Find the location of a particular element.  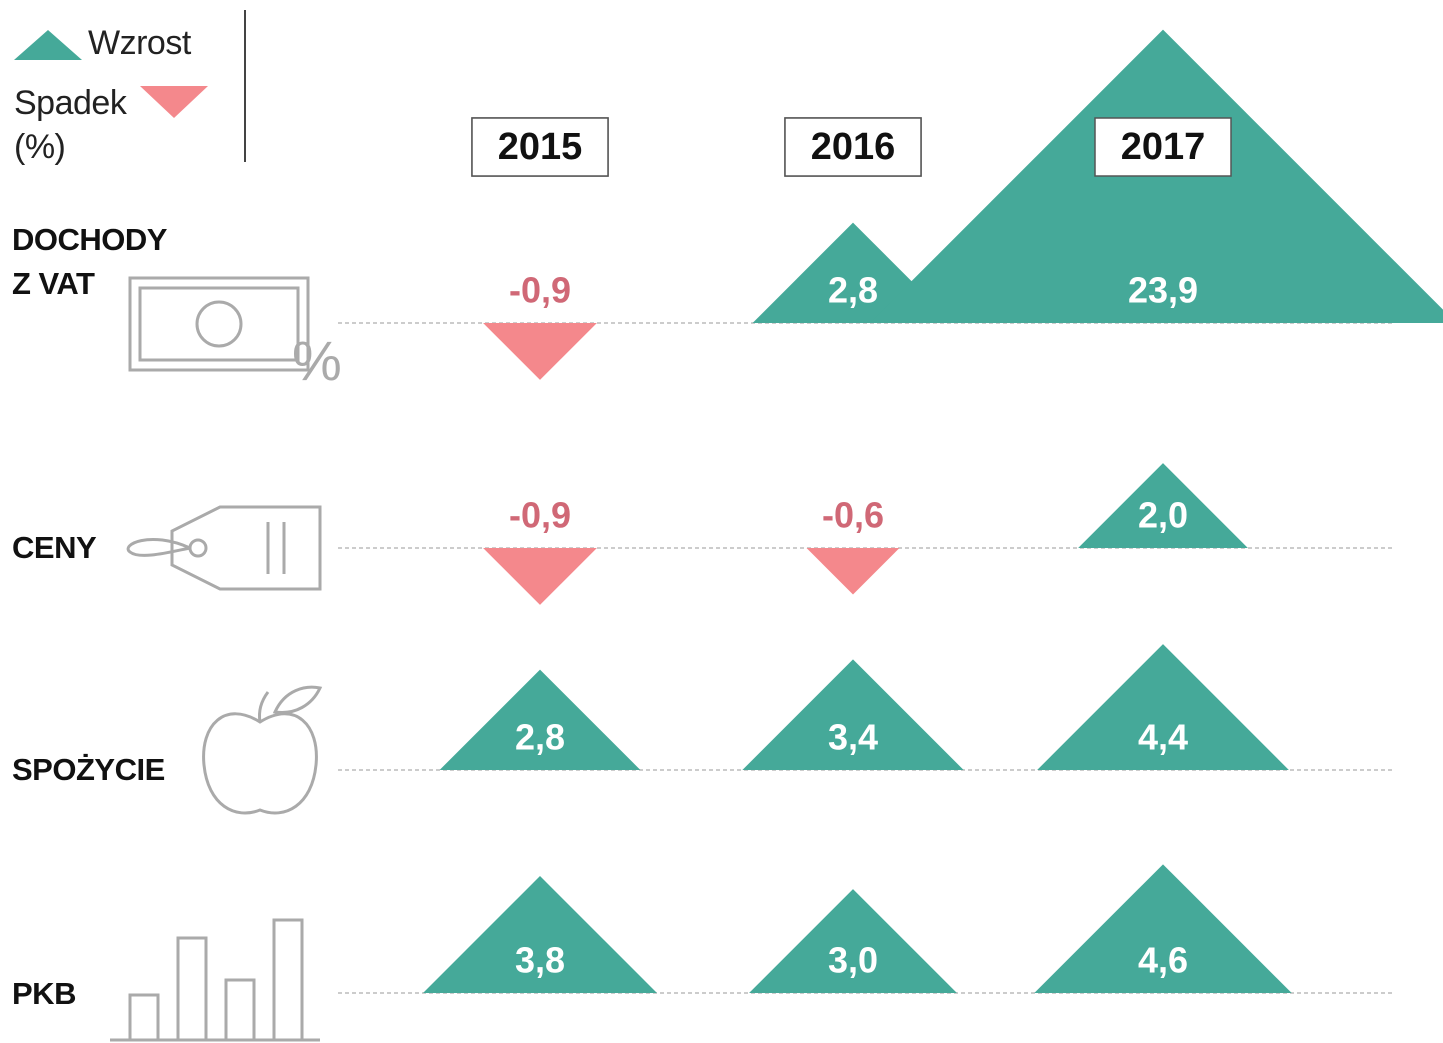

value-label: 3,4 is located at coordinates (853, 737).